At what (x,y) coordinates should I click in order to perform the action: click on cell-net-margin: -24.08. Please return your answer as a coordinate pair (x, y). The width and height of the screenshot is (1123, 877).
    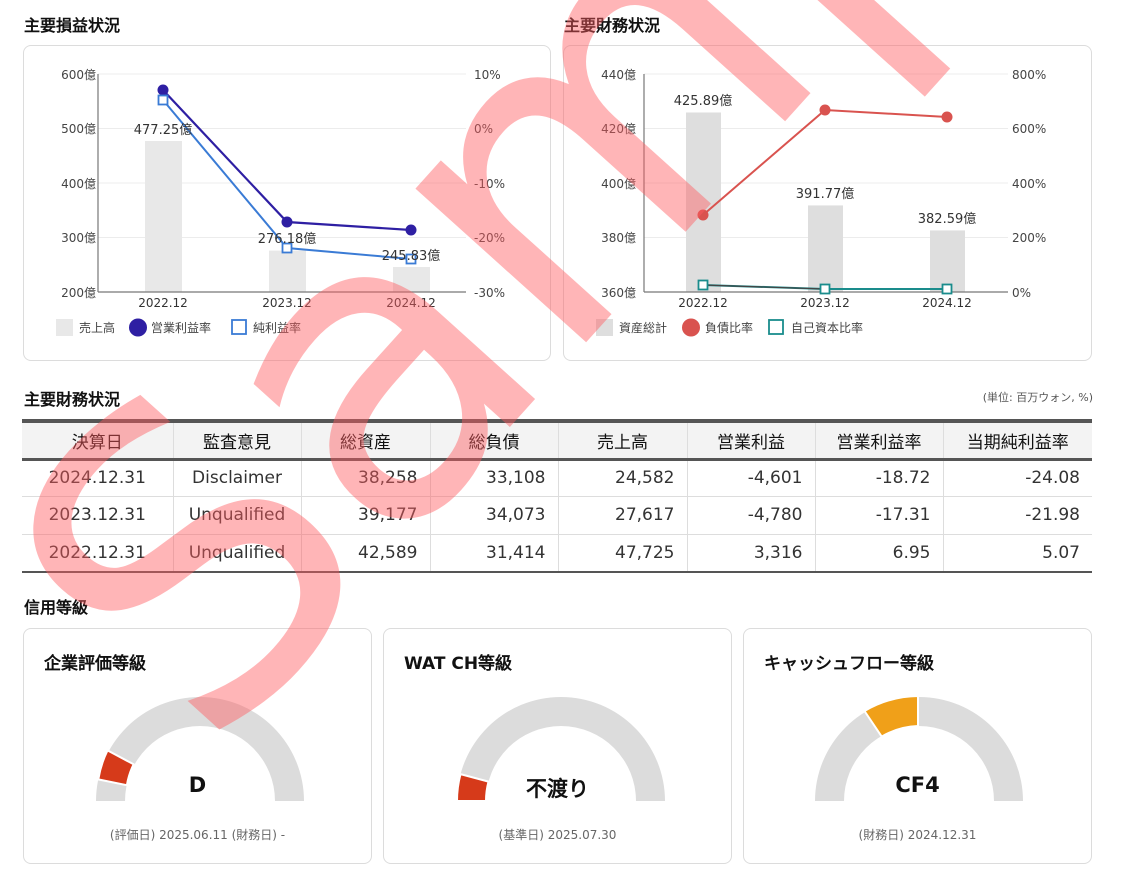
    Looking at the image, I should click on (1017, 478).